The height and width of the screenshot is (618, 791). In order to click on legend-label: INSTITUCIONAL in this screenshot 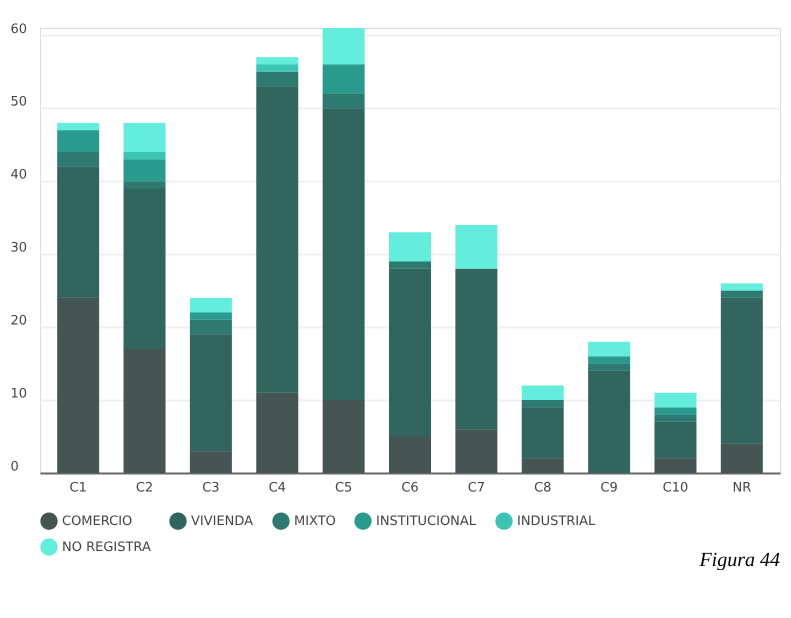, I will do `click(426, 522)`.